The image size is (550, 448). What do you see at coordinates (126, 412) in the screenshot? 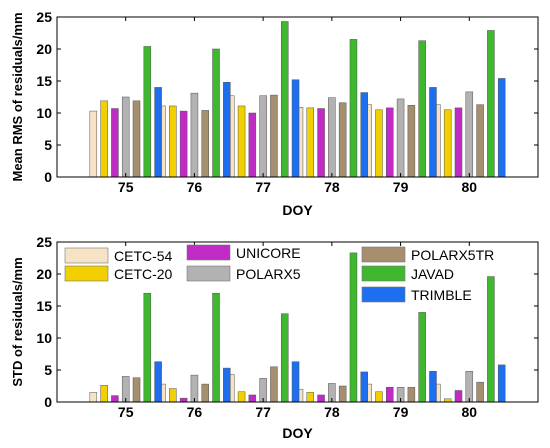
I see `x-tick-label-1-75: 75` at bounding box center [126, 412].